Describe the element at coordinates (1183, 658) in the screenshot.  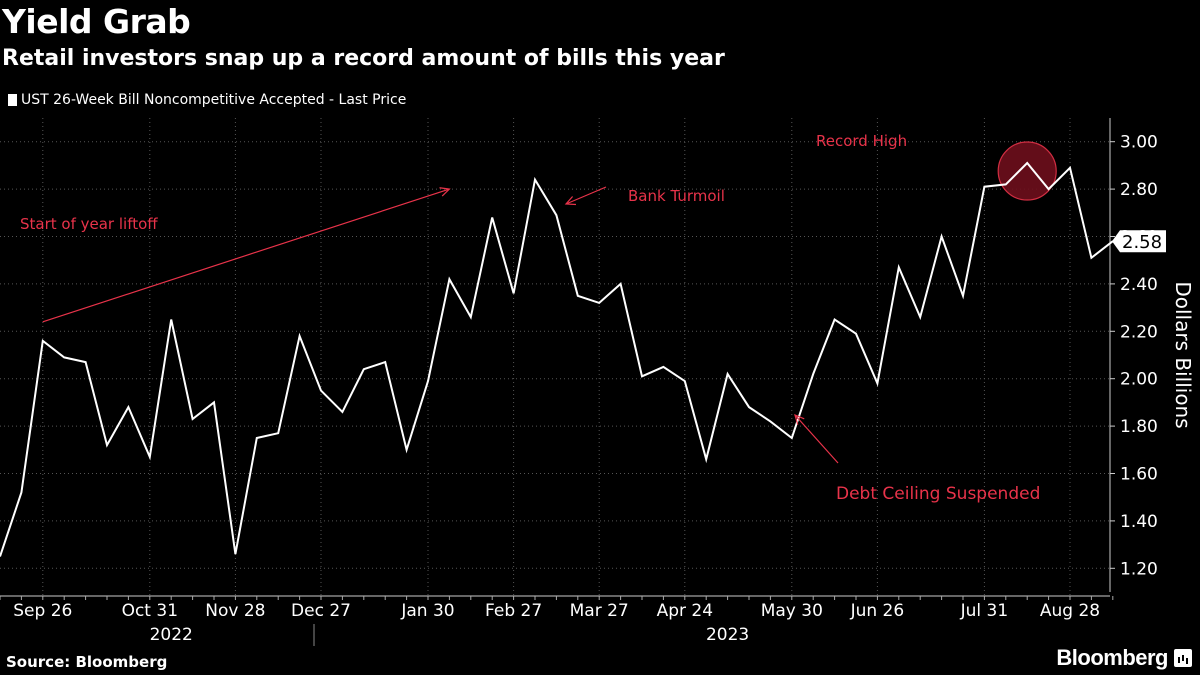
I see `bloomberg-terminal-icon` at that location.